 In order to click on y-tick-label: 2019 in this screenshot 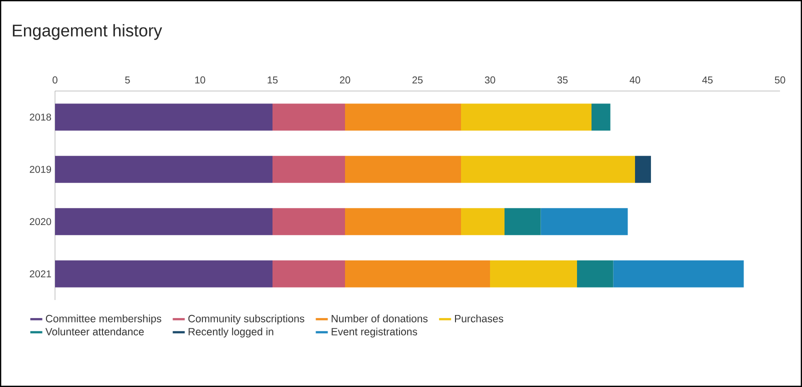, I will do `click(41, 169)`.